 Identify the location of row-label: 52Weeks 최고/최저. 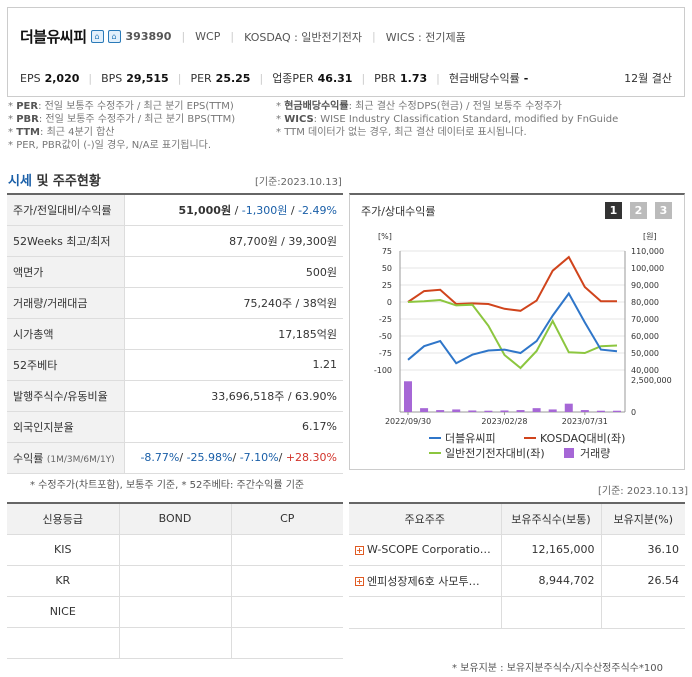
(66, 241).